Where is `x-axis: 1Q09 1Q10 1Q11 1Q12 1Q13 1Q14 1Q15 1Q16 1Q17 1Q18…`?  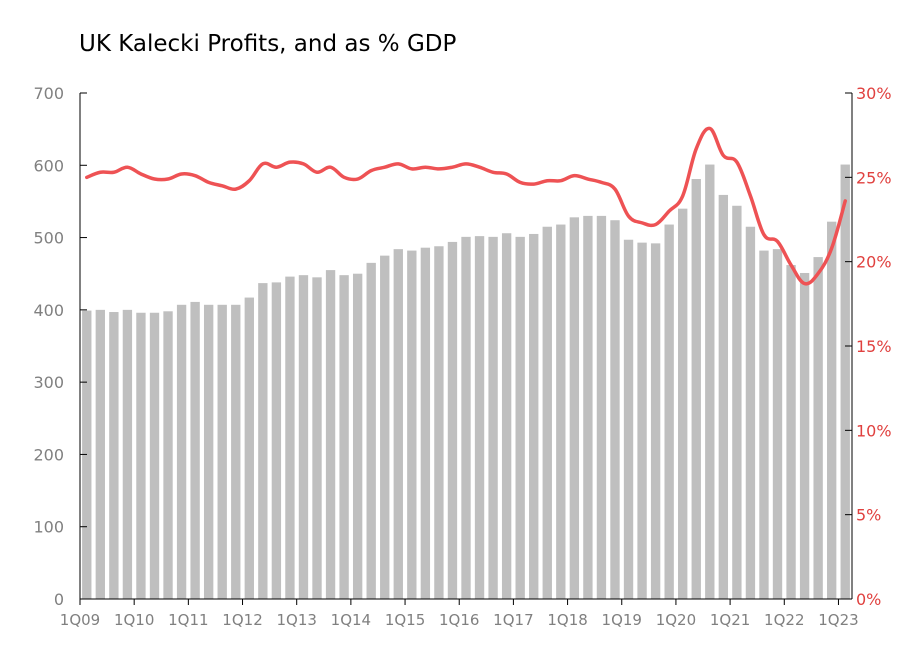 x-axis: 1Q09 1Q10 1Q11 1Q12 1Q13 1Q14 1Q15 1Q16 1Q17 1Q18… is located at coordinates (459, 613).